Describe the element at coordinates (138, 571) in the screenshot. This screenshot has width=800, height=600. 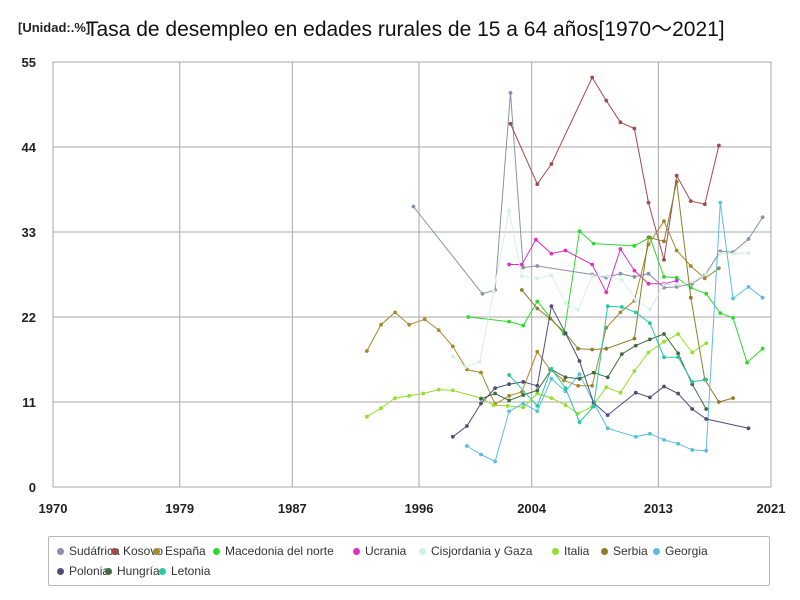
I see `legend-label: Hungría` at that location.